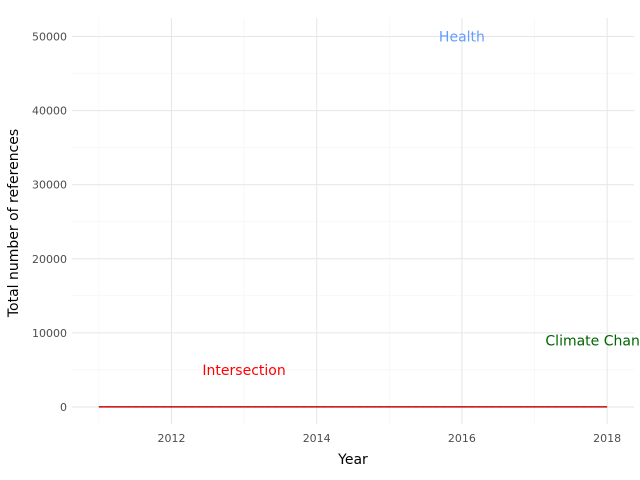 The width and height of the screenshot is (640, 480). Describe the element at coordinates (171, 438) in the screenshot. I see `x-tick-label: 2012` at that location.